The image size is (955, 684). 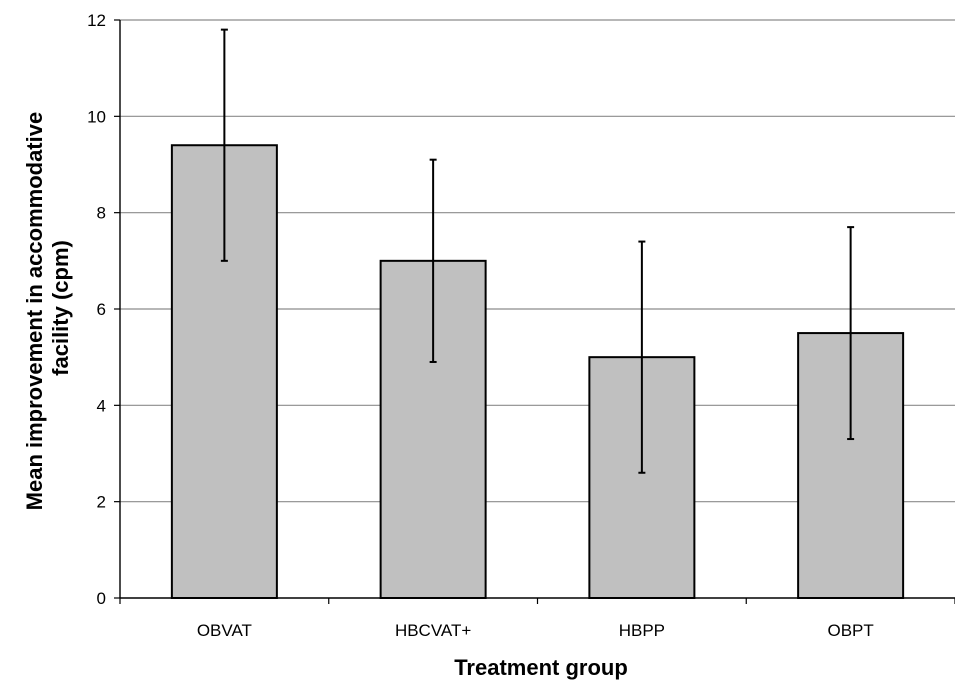 What do you see at coordinates (642, 630) in the screenshot?
I see `x-tick-label: HBPP` at bounding box center [642, 630].